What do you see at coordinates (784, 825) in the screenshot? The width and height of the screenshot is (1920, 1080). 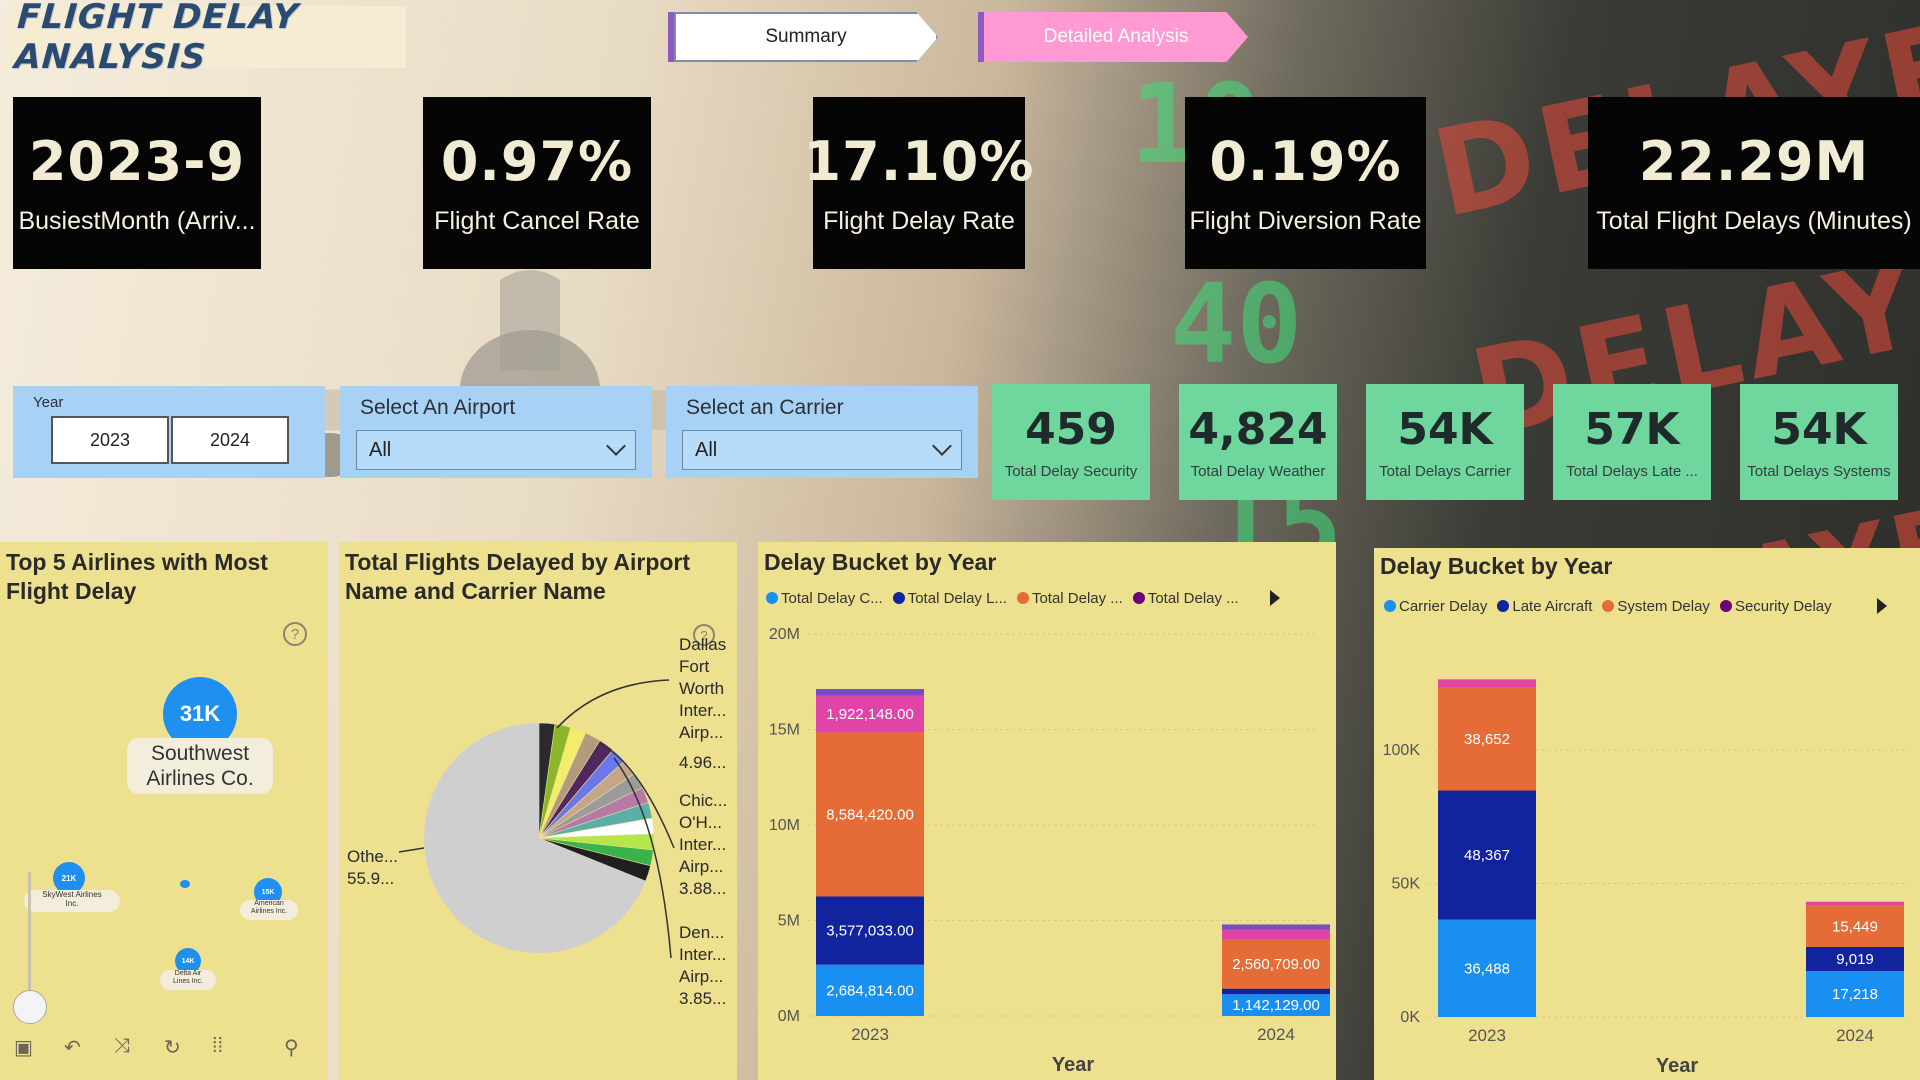 I see `y-tick-label: 10M` at bounding box center [784, 825].